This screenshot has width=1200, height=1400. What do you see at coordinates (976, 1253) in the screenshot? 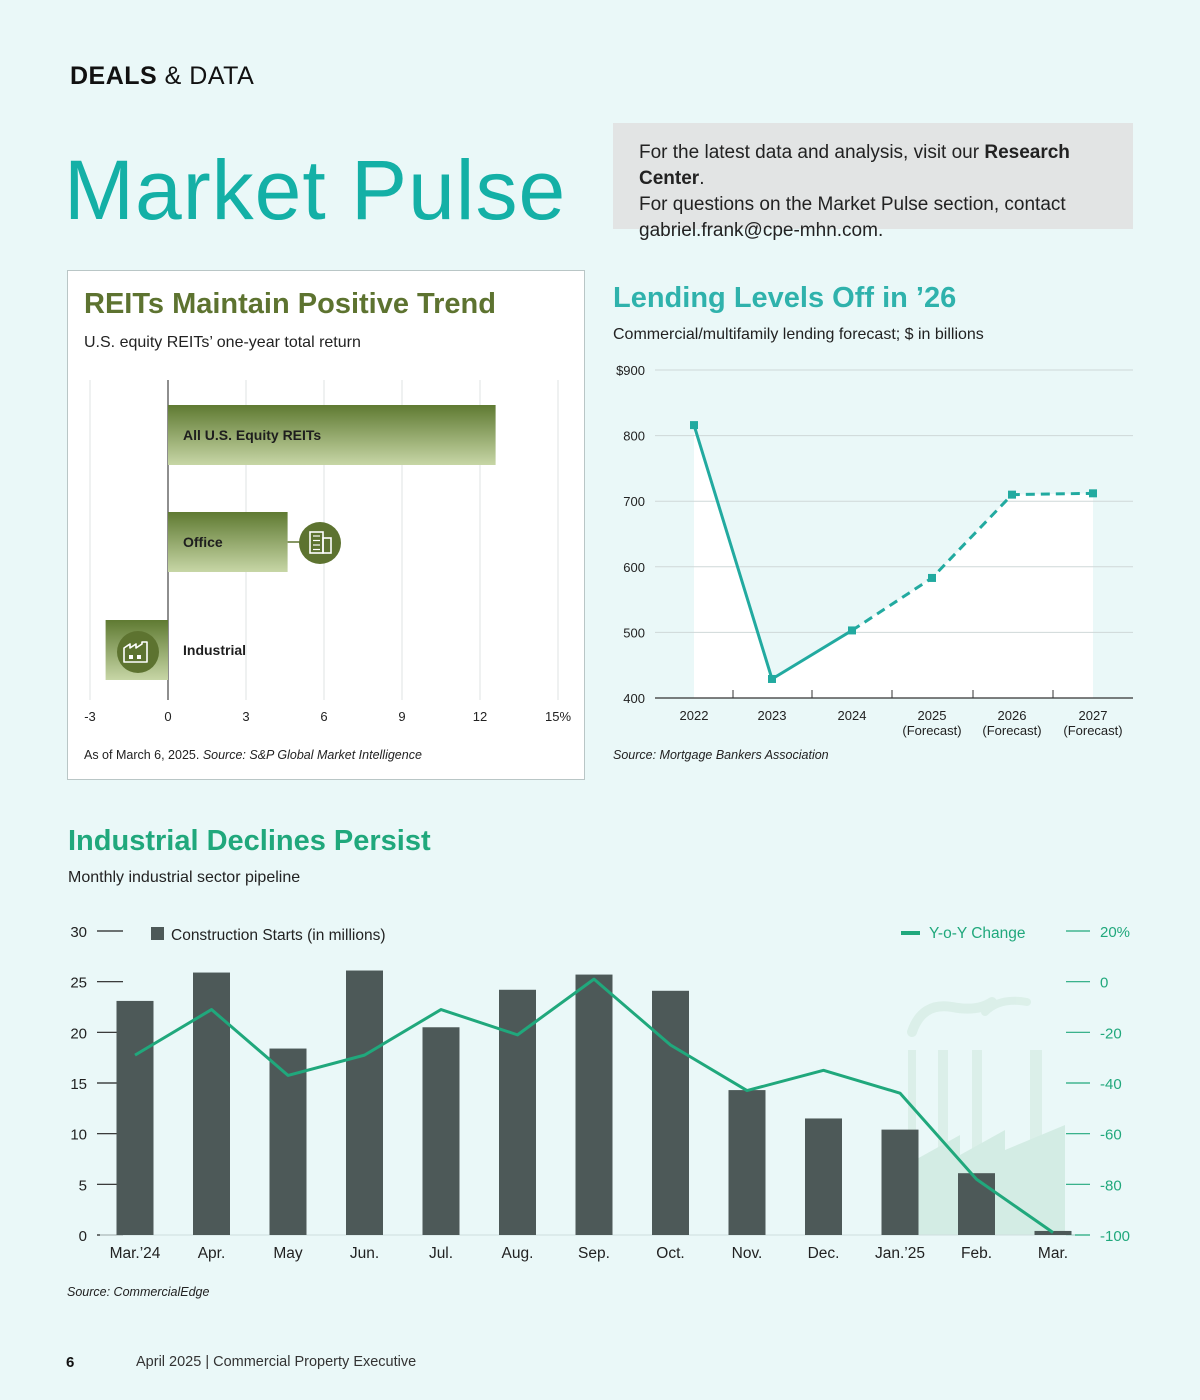
I see `industrial-x-label: Feb.` at bounding box center [976, 1253].